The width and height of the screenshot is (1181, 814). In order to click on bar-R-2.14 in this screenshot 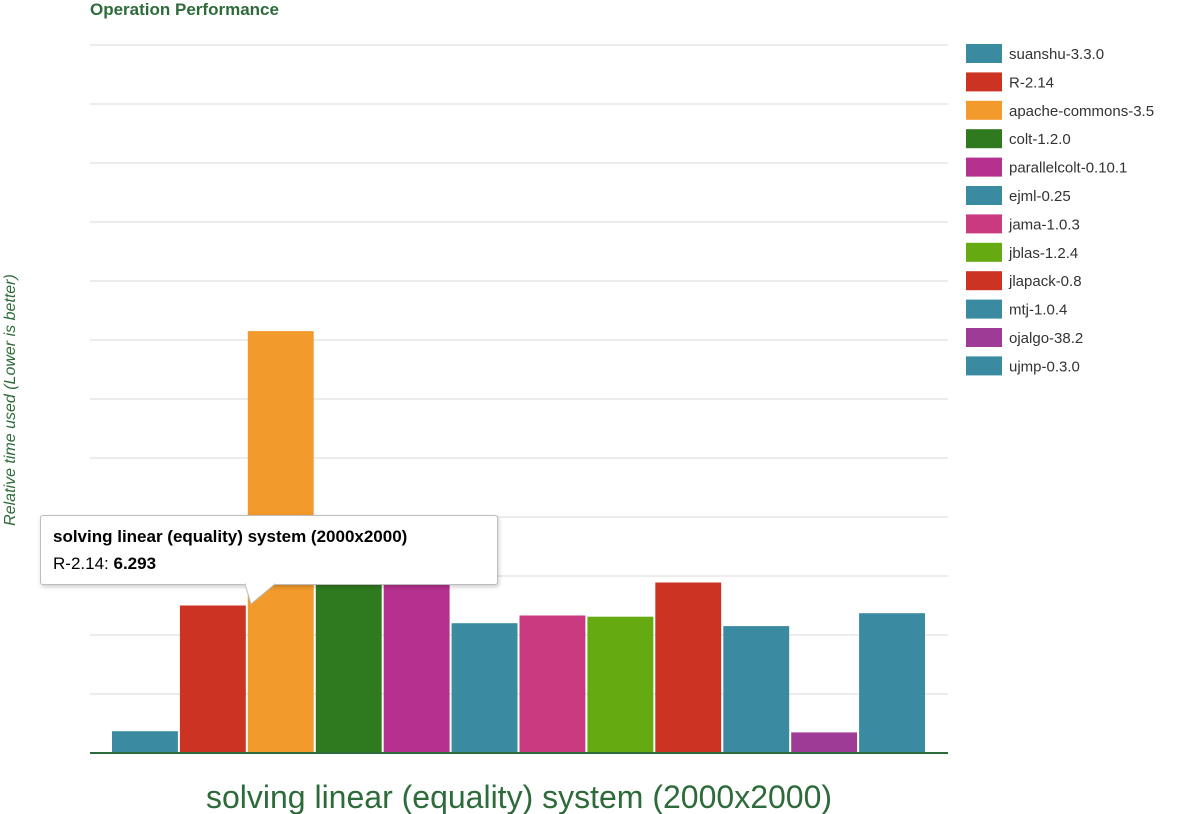, I will do `click(212, 679)`.